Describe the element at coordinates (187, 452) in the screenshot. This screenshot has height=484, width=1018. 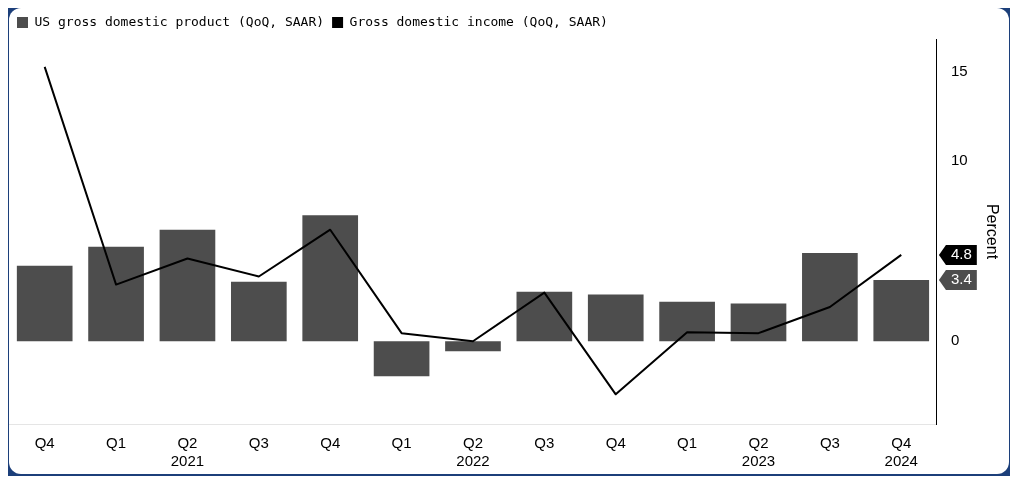
I see `x-tick-label: Q2 2021` at that location.